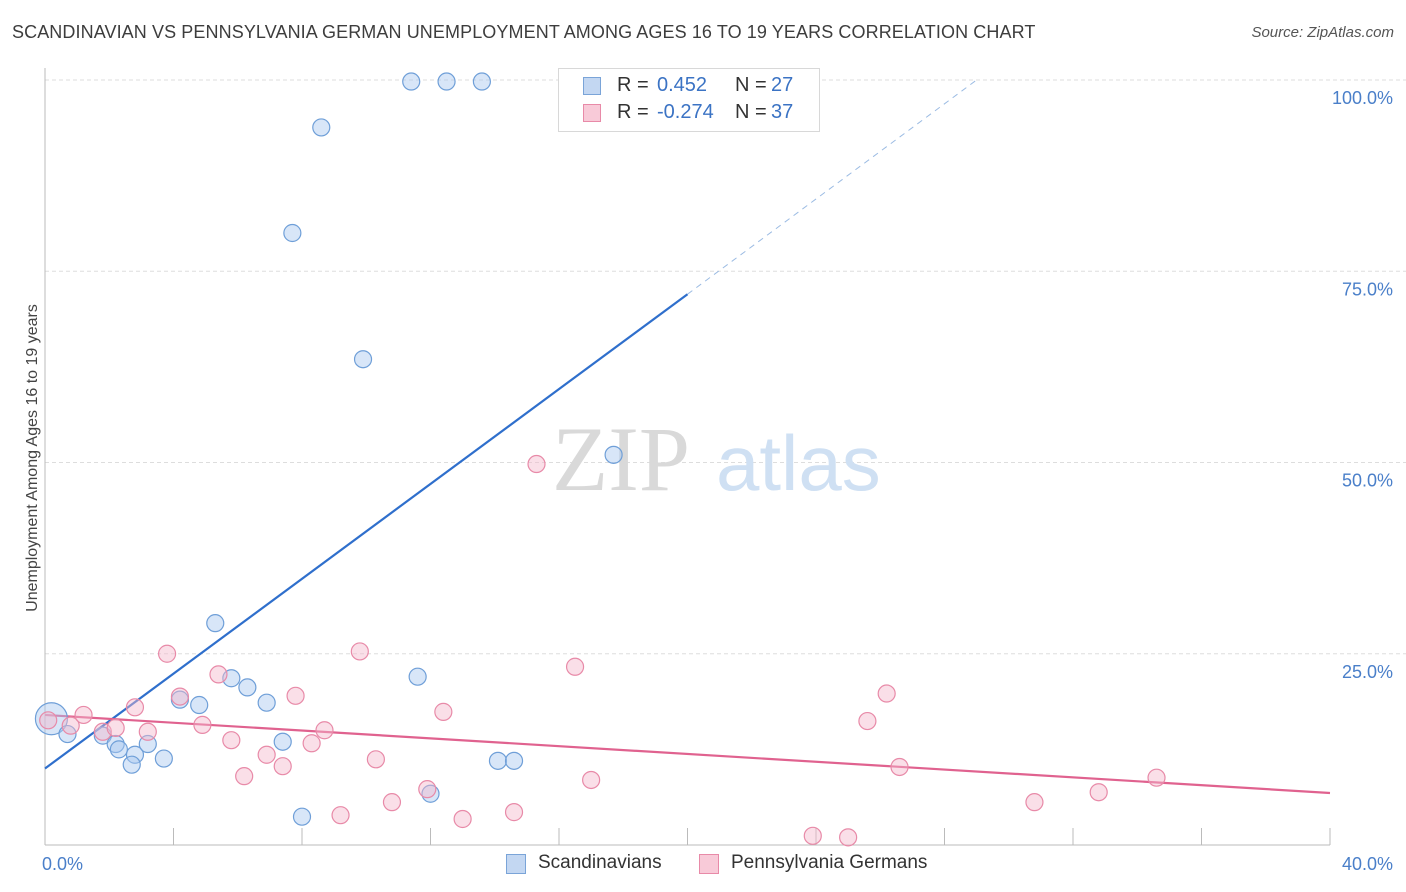 The height and width of the screenshot is (892, 1406). What do you see at coordinates (62, 864) in the screenshot?
I see `x-tick-label: 0.0%` at bounding box center [62, 864].